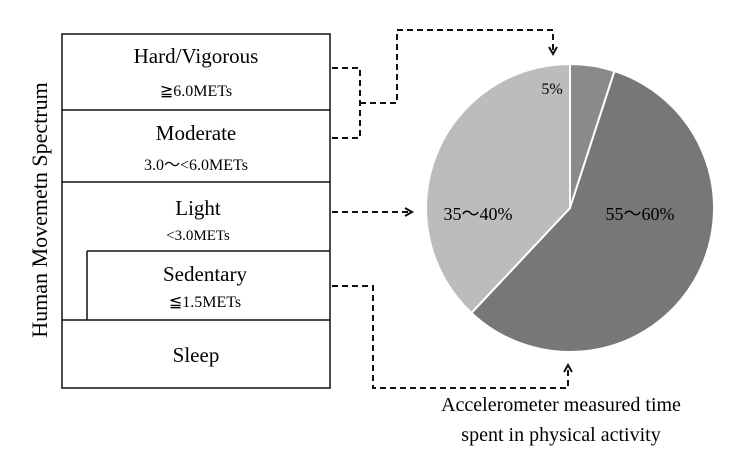 Image resolution: width=732 pixels, height=468 pixels. Describe the element at coordinates (640, 214) in the screenshot. I see `slice-label-55-60: 55～60%` at that location.